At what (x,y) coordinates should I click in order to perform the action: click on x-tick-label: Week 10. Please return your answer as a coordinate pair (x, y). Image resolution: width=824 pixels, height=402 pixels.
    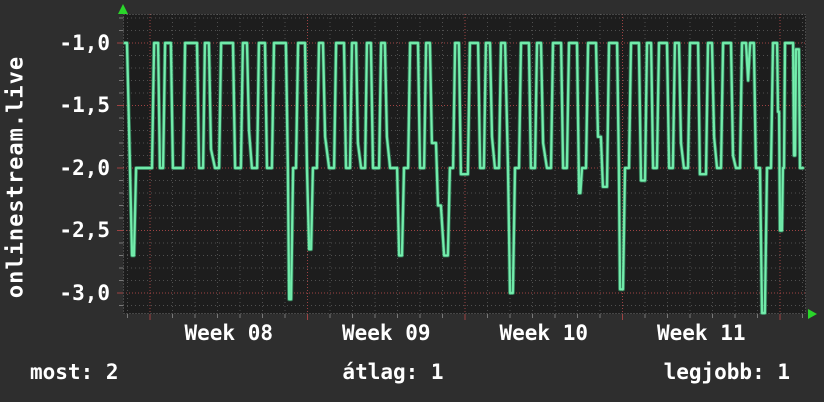
    Looking at the image, I should click on (544, 333).